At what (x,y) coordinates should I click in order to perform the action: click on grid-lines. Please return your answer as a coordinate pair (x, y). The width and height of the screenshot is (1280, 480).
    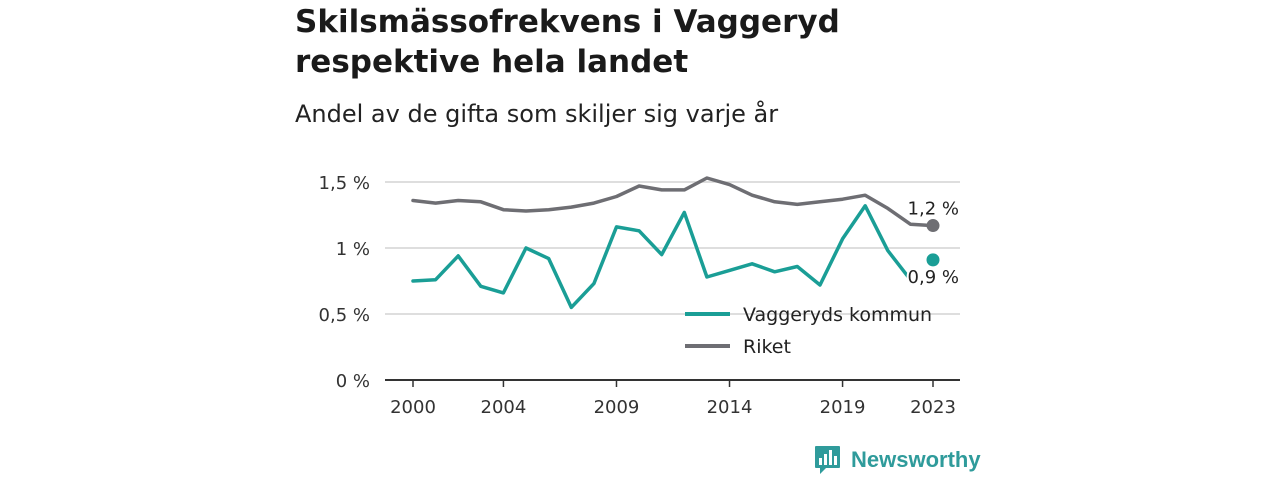
    Looking at the image, I should click on (672, 248).